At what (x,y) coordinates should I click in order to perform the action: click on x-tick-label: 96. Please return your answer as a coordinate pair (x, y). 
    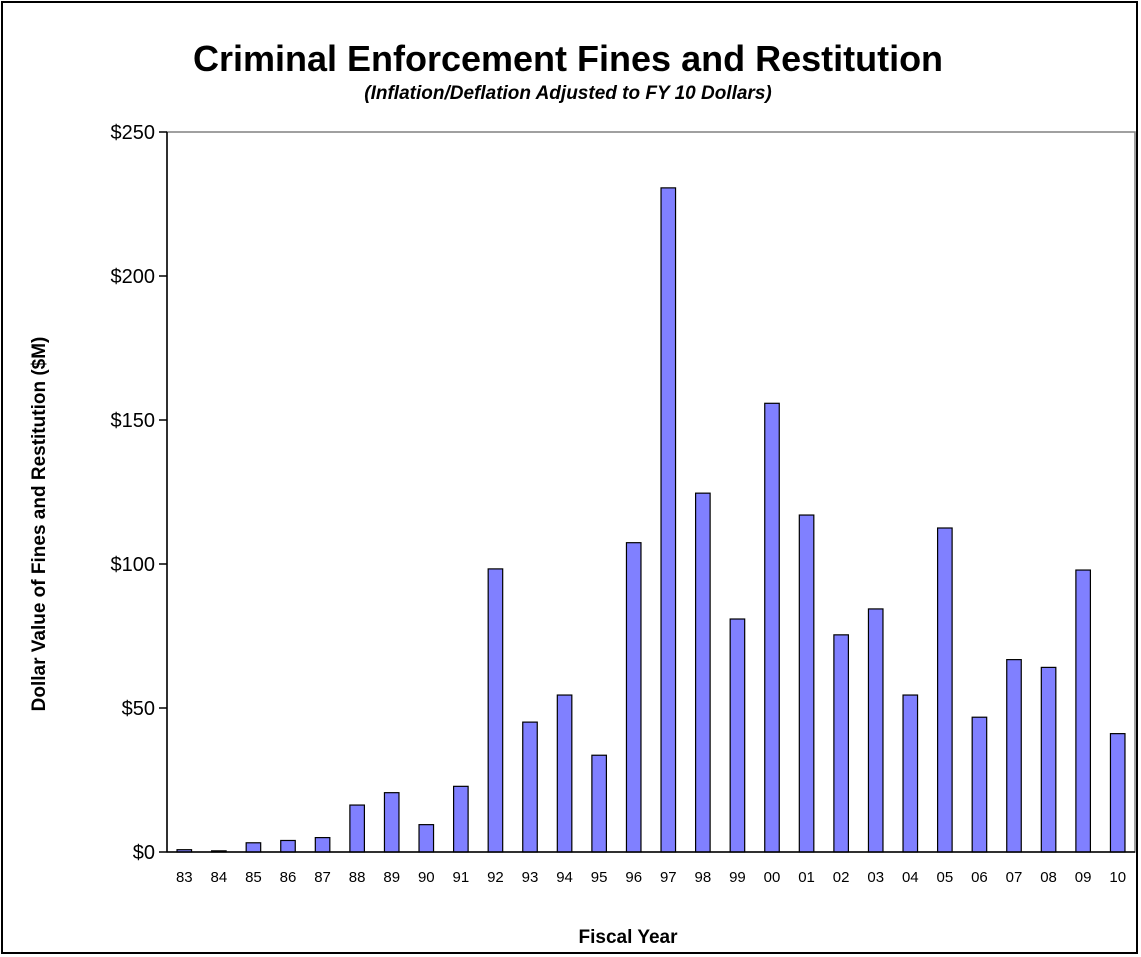
    Looking at the image, I should click on (633, 877).